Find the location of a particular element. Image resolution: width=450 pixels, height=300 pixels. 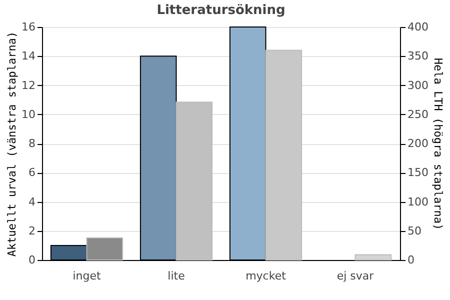

y2-tick-label: 200 is located at coordinates (418, 143).